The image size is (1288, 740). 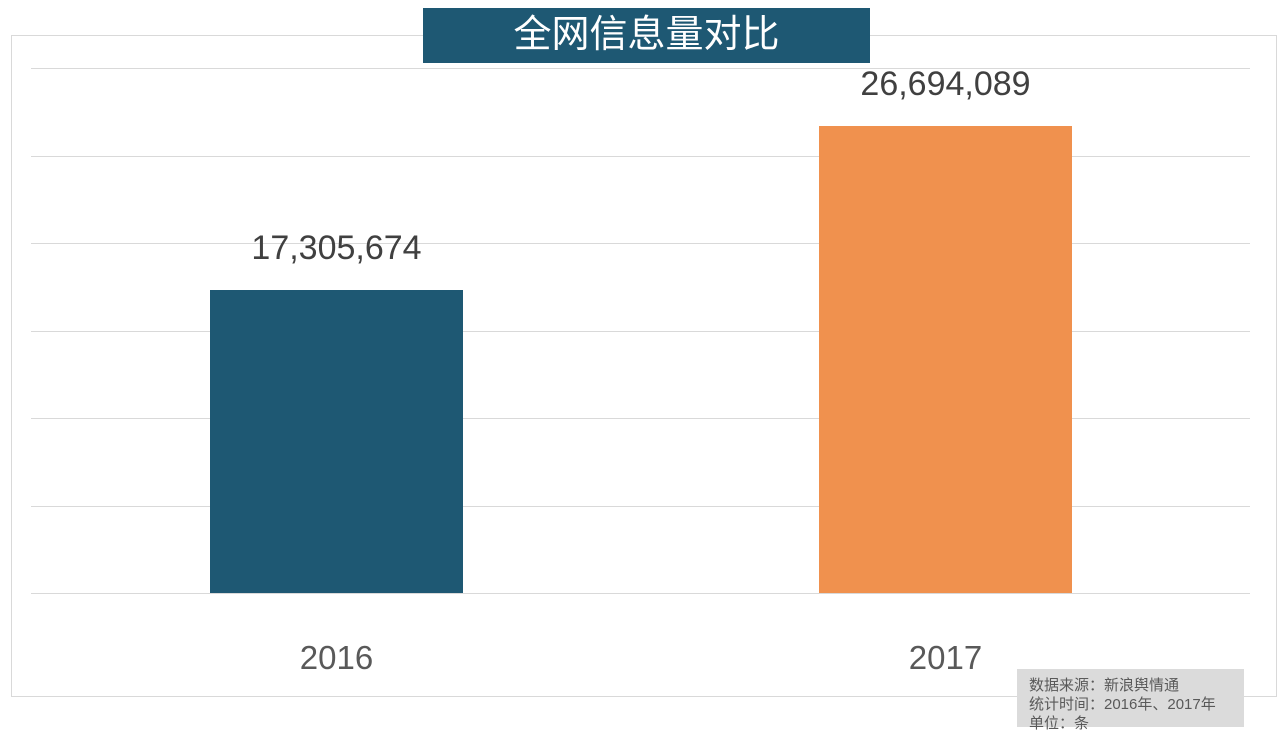 I want to click on value-label-2017: 26,694,089, so click(x=945, y=84).